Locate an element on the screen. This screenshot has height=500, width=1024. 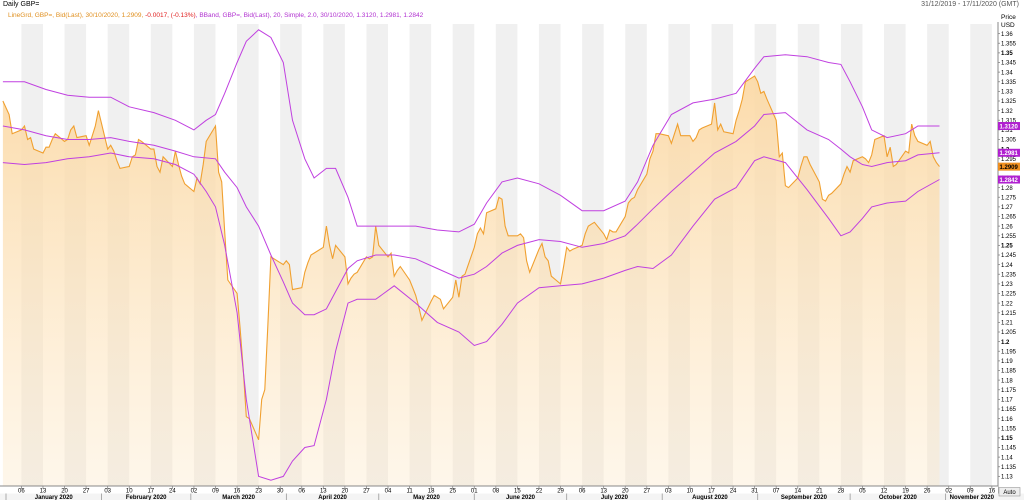
week-label: 03 is located at coordinates (107, 492).